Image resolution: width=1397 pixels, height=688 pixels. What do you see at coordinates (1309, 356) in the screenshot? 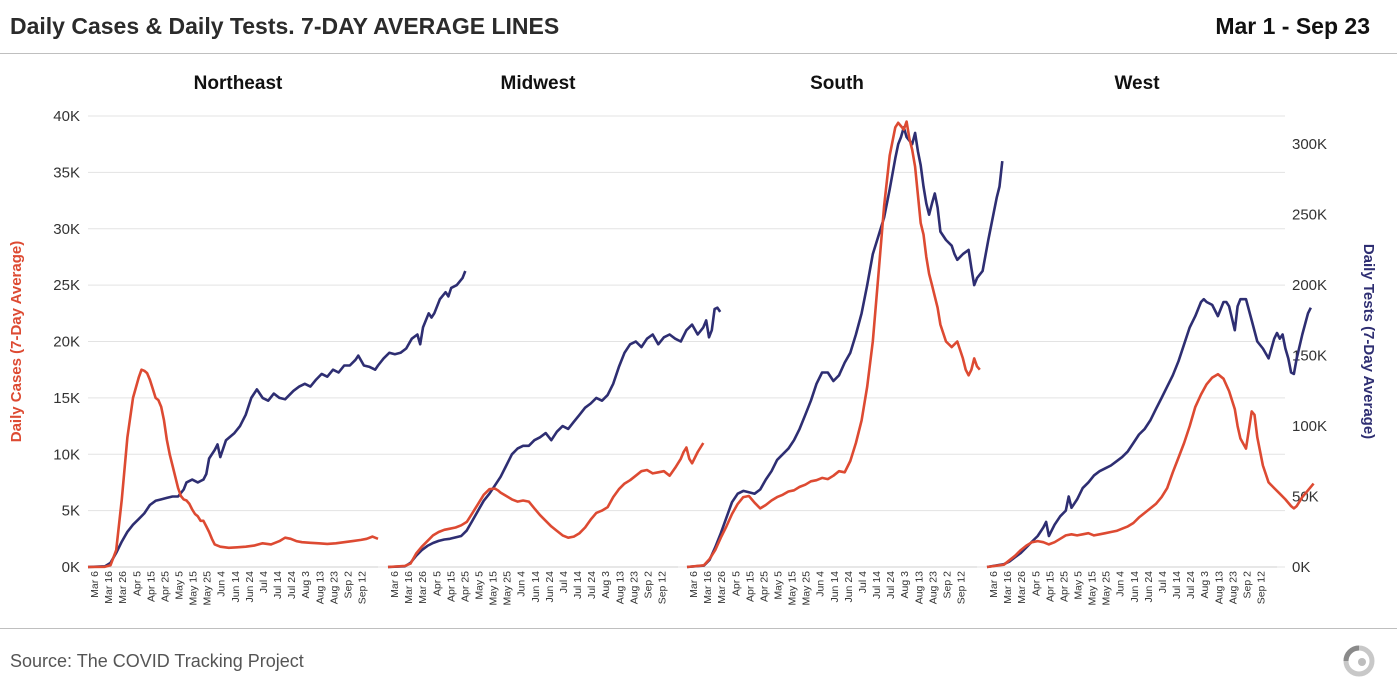
I see `y-right-tick-label: 150K` at bounding box center [1309, 356].